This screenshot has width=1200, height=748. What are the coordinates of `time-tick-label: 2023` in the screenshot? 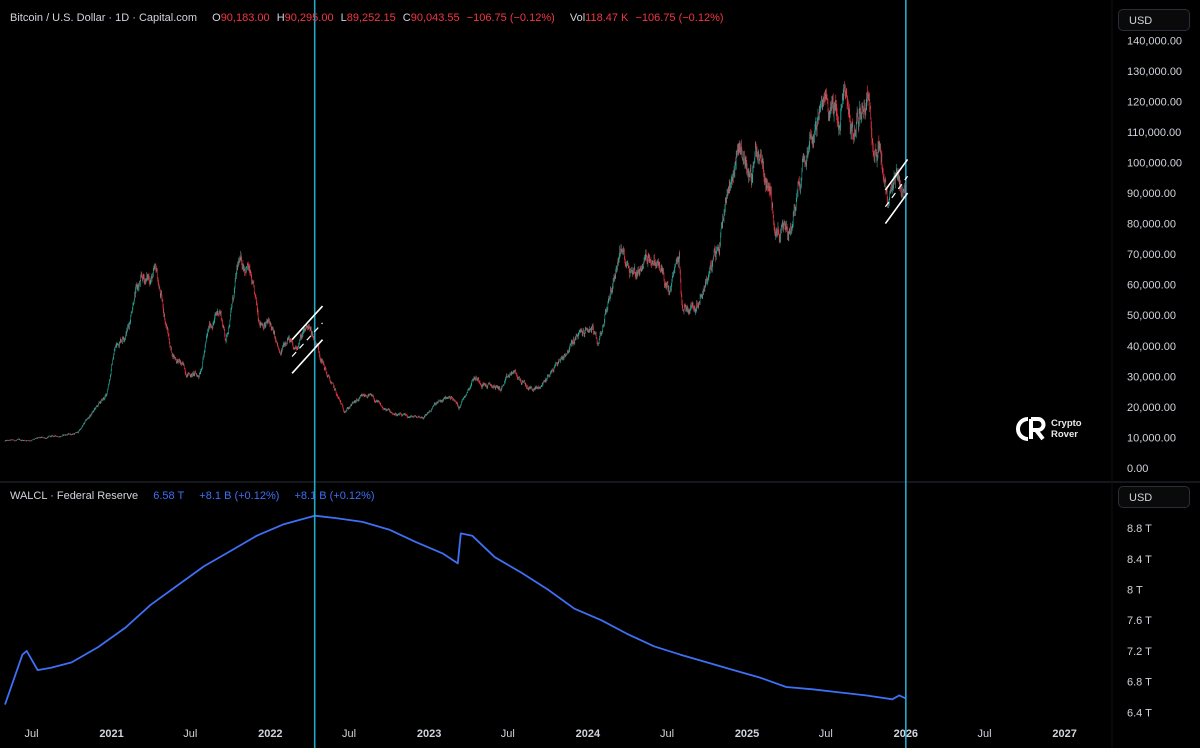 It's located at (429, 734).